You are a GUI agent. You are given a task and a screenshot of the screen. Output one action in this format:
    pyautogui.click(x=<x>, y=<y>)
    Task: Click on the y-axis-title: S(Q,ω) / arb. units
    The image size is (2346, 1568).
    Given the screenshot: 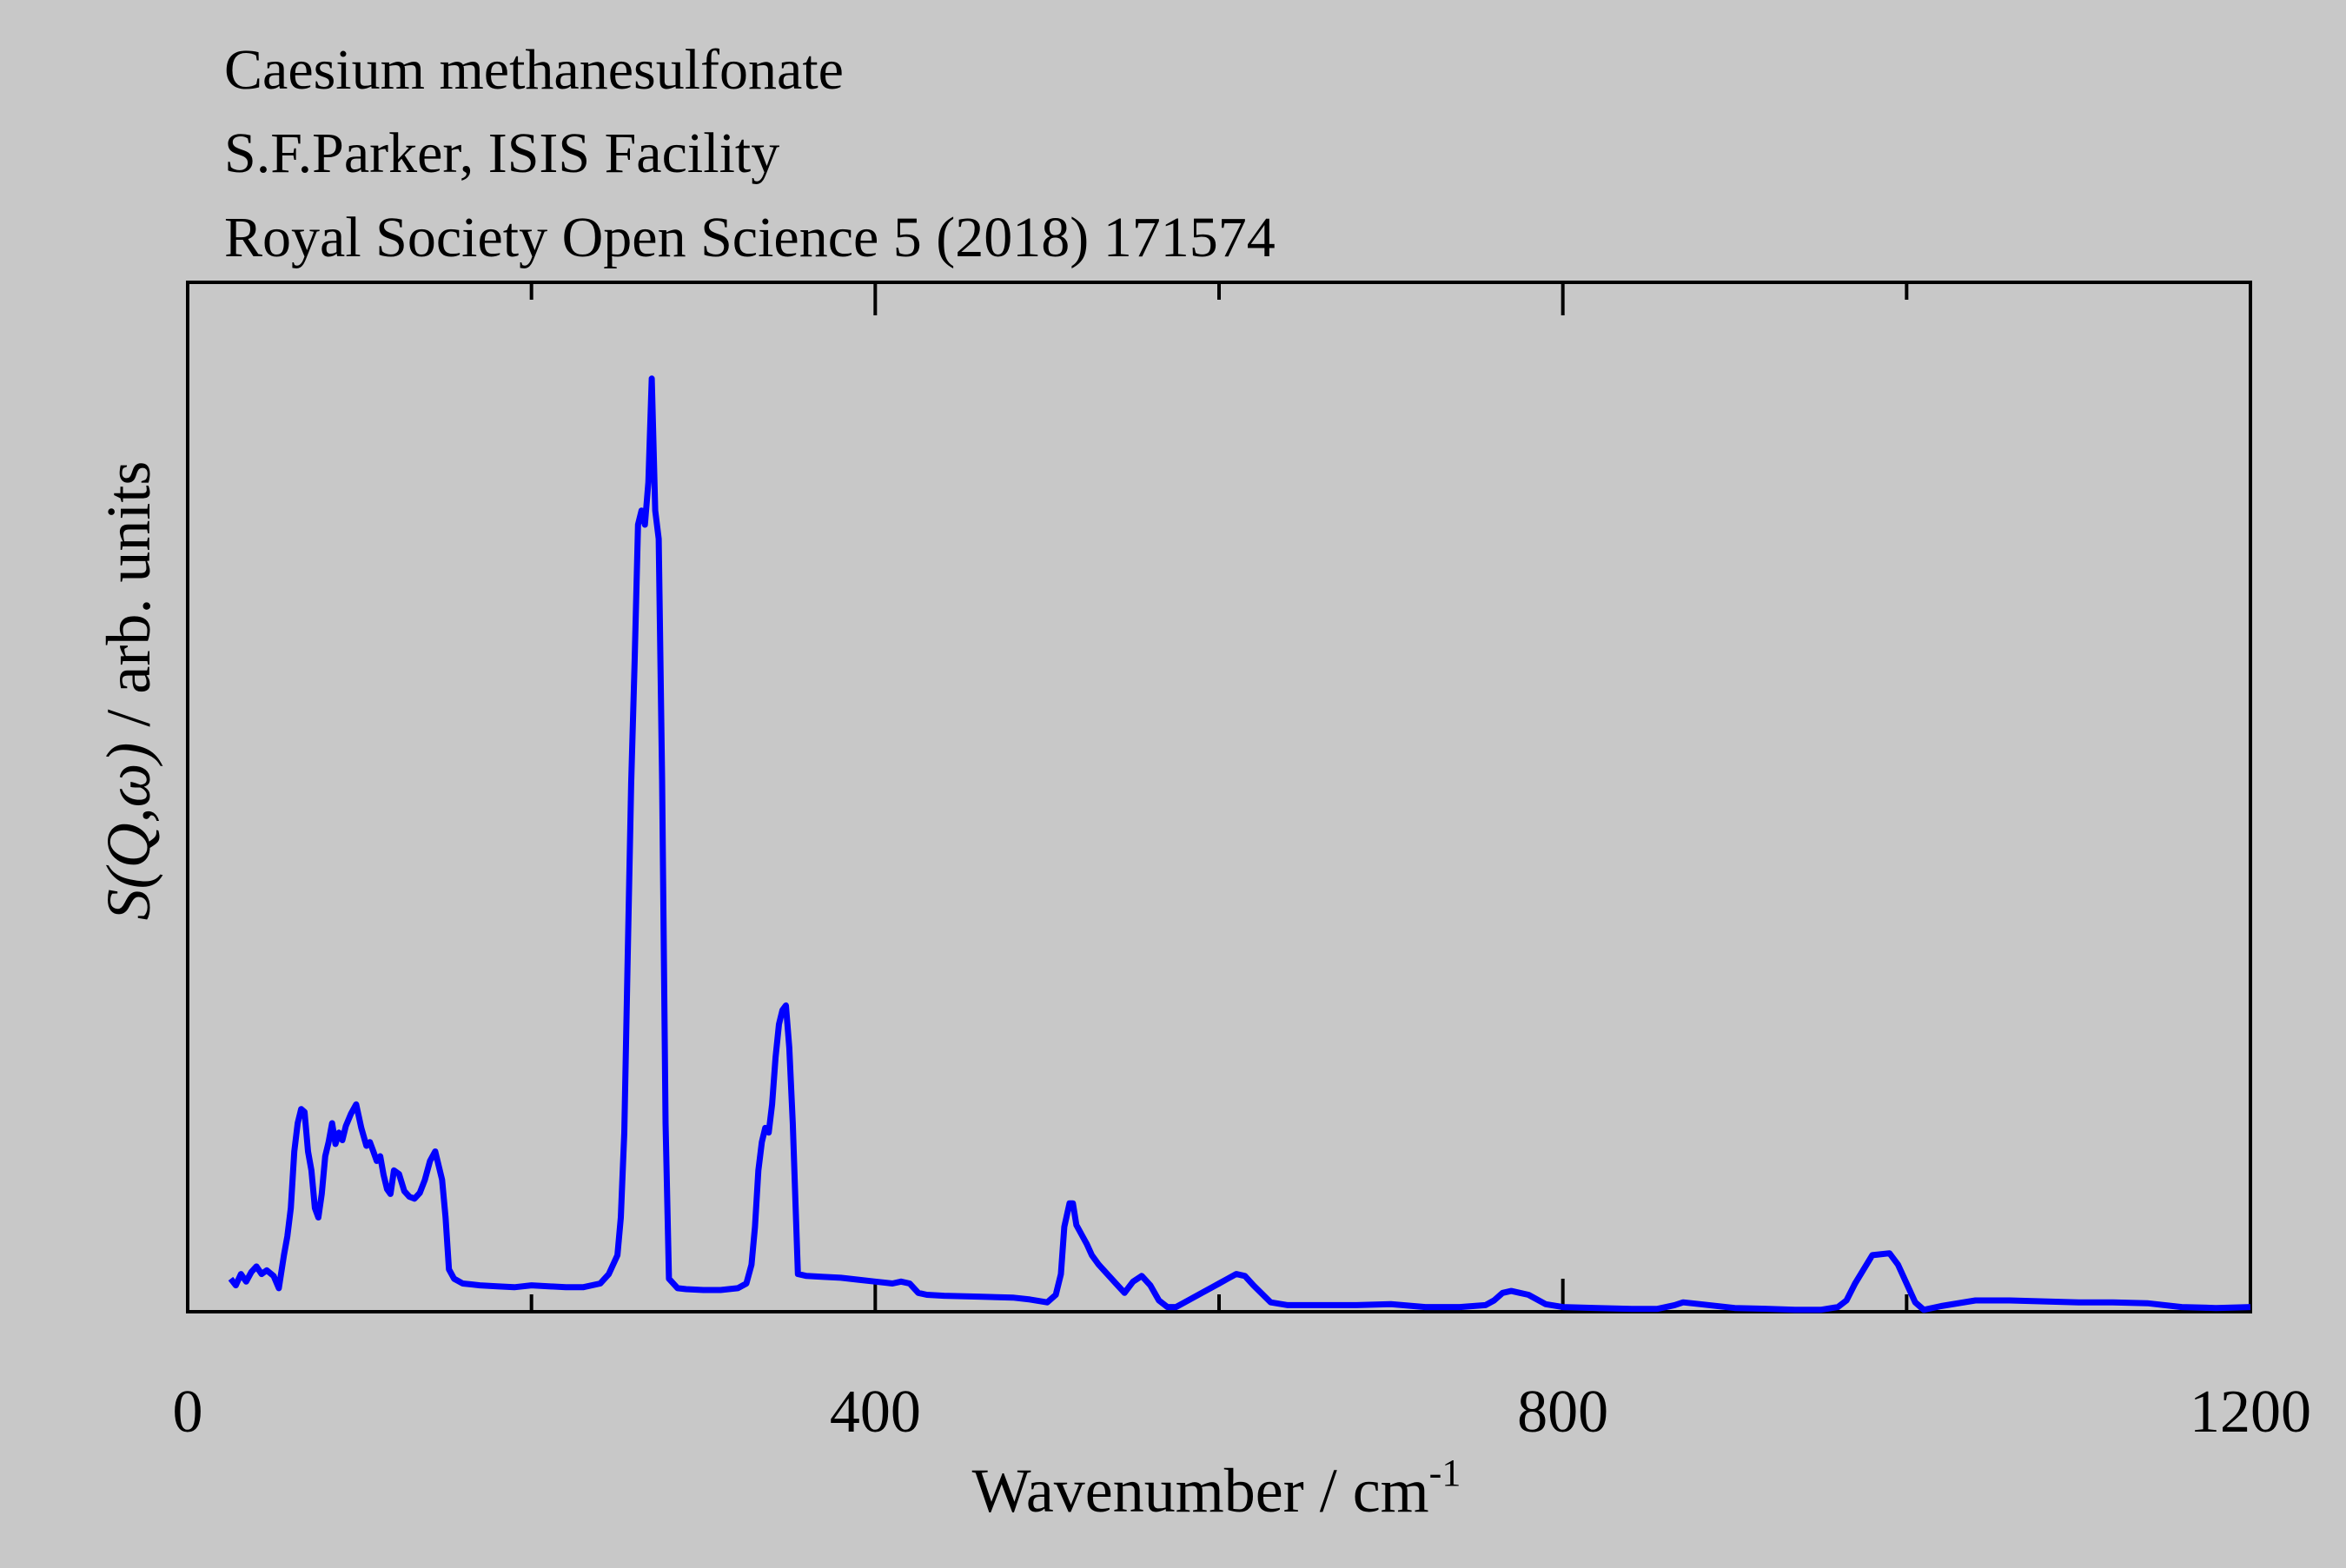 What is the action you would take?
    pyautogui.click(x=128, y=691)
    